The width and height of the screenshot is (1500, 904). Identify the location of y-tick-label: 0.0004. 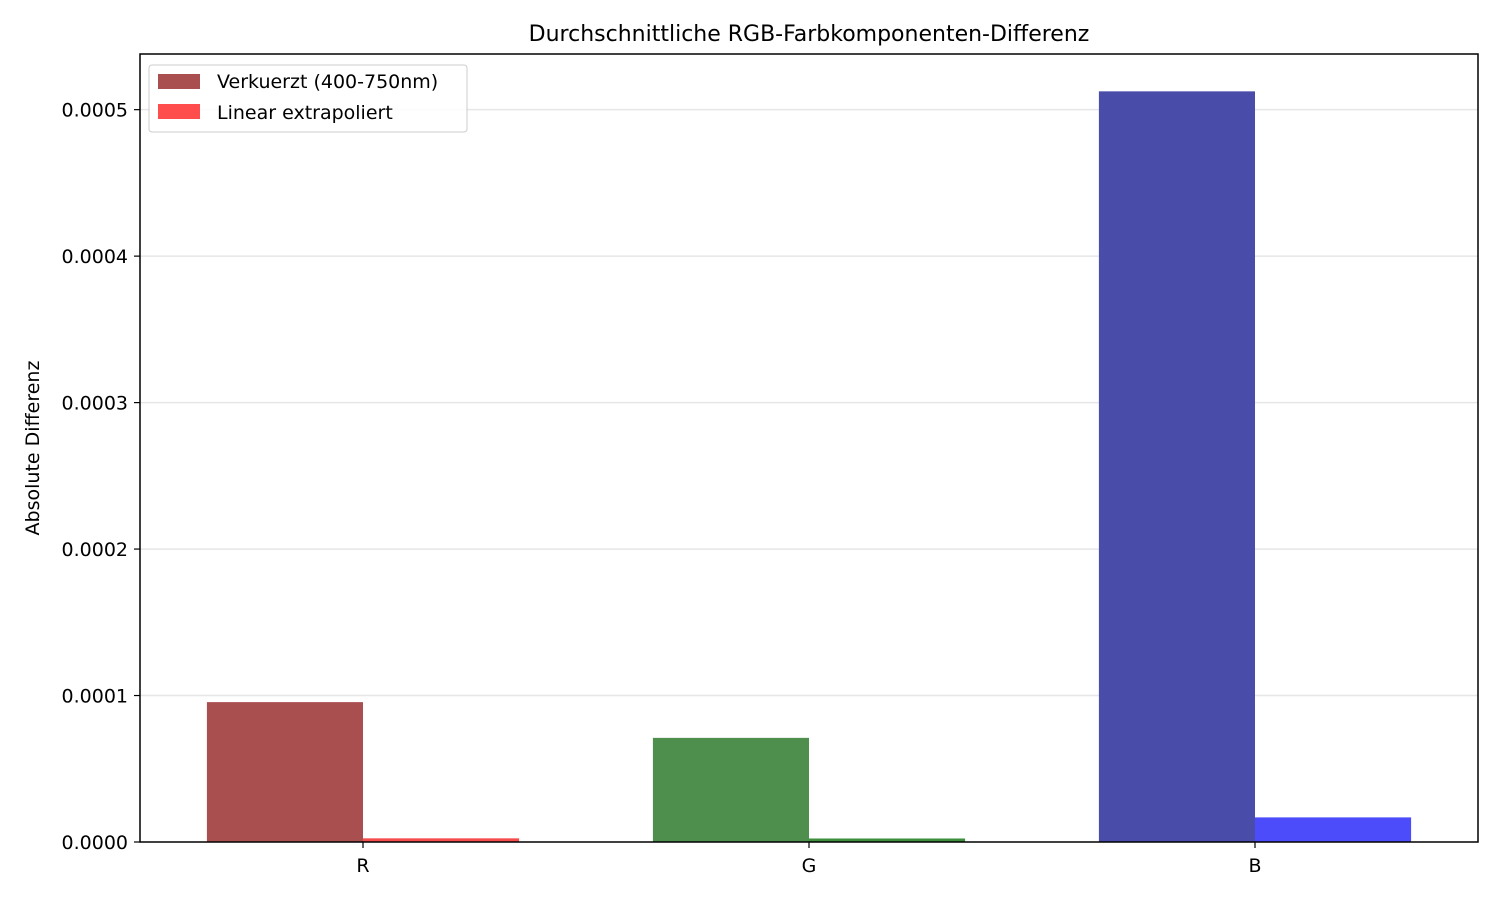
(95, 257).